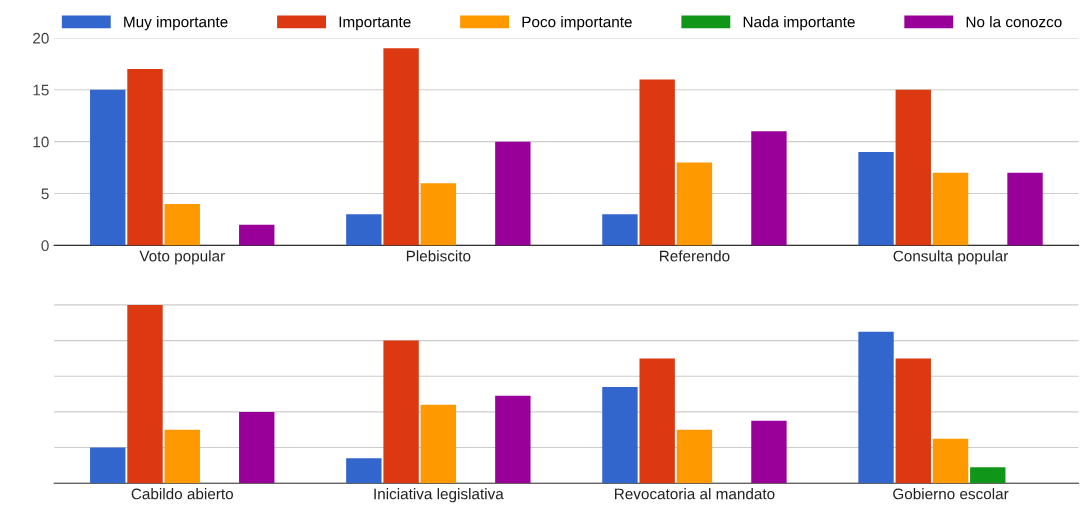 This screenshot has height=506, width=1084. I want to click on x-tick-label: Referendo, so click(695, 256).